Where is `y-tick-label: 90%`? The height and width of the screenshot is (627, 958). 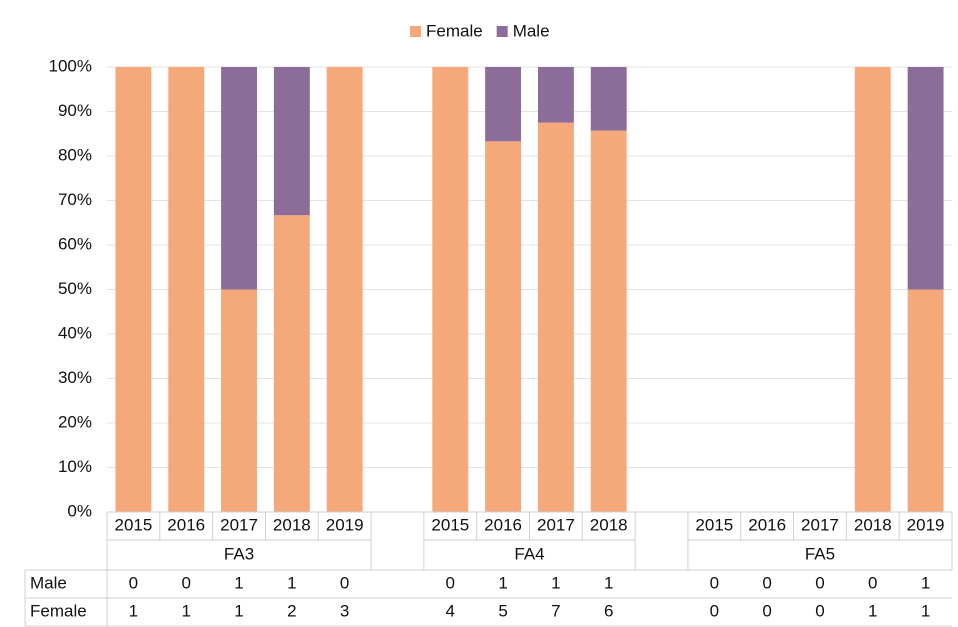
y-tick-label: 90% is located at coordinates (75, 110).